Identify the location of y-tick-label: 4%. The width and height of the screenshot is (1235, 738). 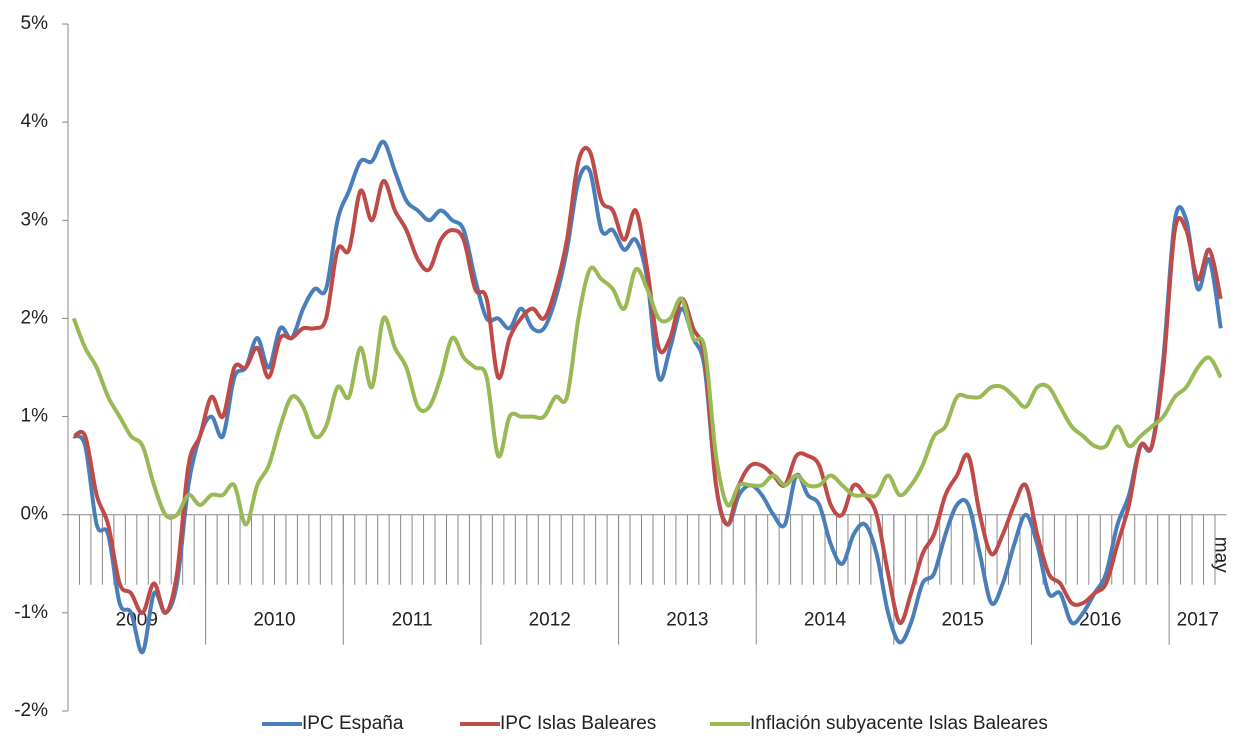
(35, 121).